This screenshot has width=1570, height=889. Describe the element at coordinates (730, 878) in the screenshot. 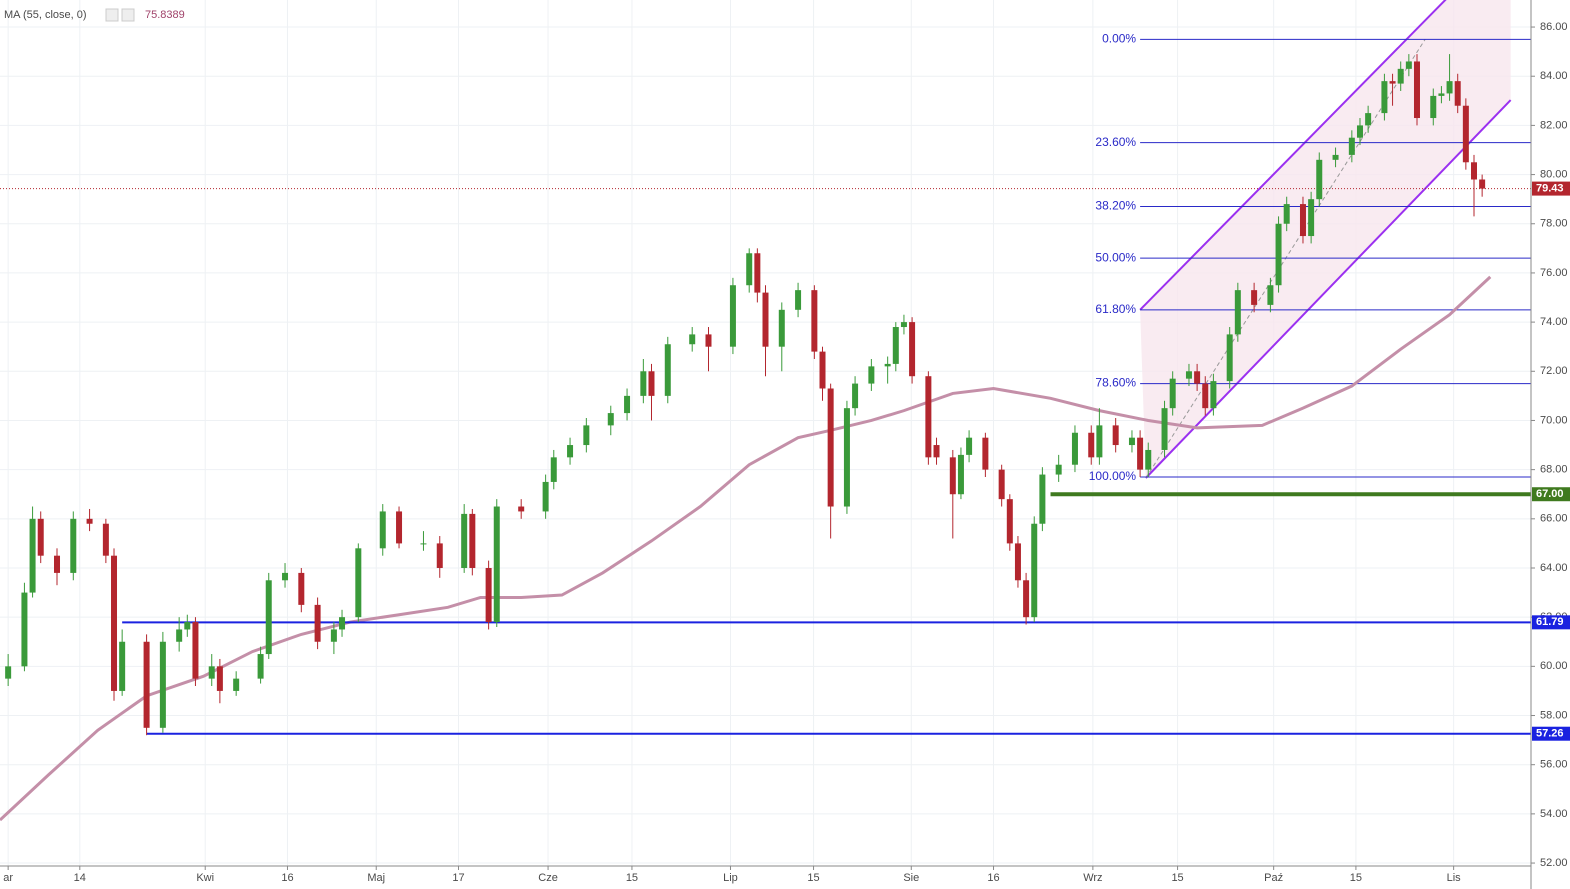

I see `x-tick-label: Lip` at that location.